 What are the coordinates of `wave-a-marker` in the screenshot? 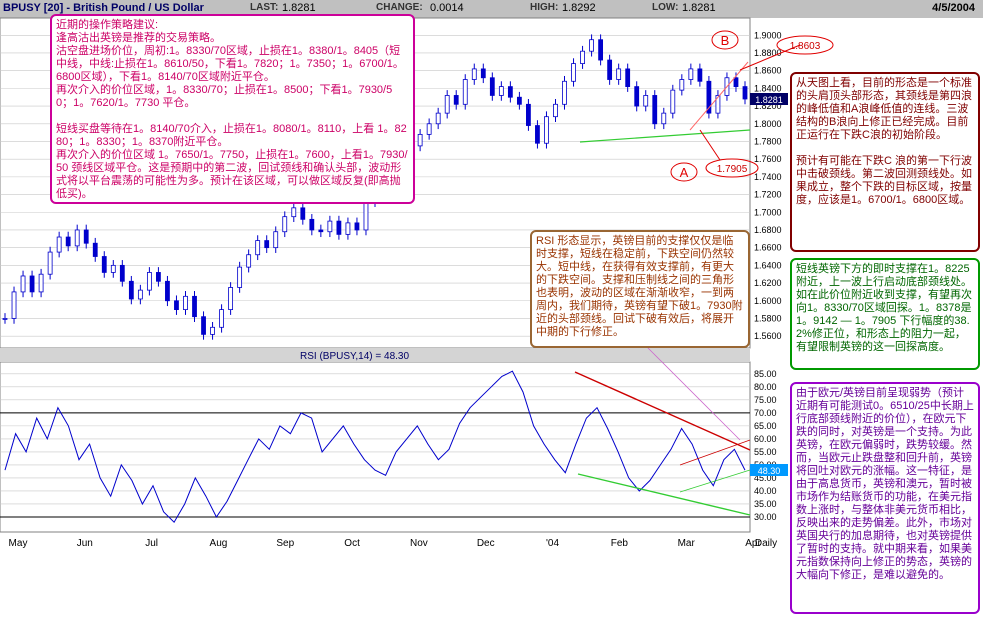 It's located at (684, 172).